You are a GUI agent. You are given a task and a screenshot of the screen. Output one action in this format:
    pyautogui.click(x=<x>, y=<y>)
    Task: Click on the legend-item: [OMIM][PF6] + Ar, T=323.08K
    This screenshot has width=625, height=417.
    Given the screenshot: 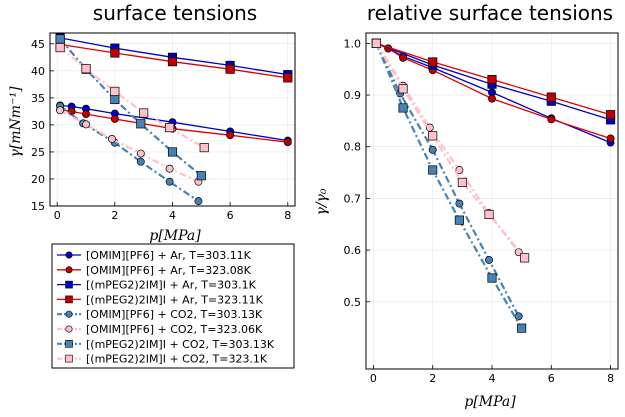 What is the action you would take?
    pyautogui.click(x=154, y=270)
    